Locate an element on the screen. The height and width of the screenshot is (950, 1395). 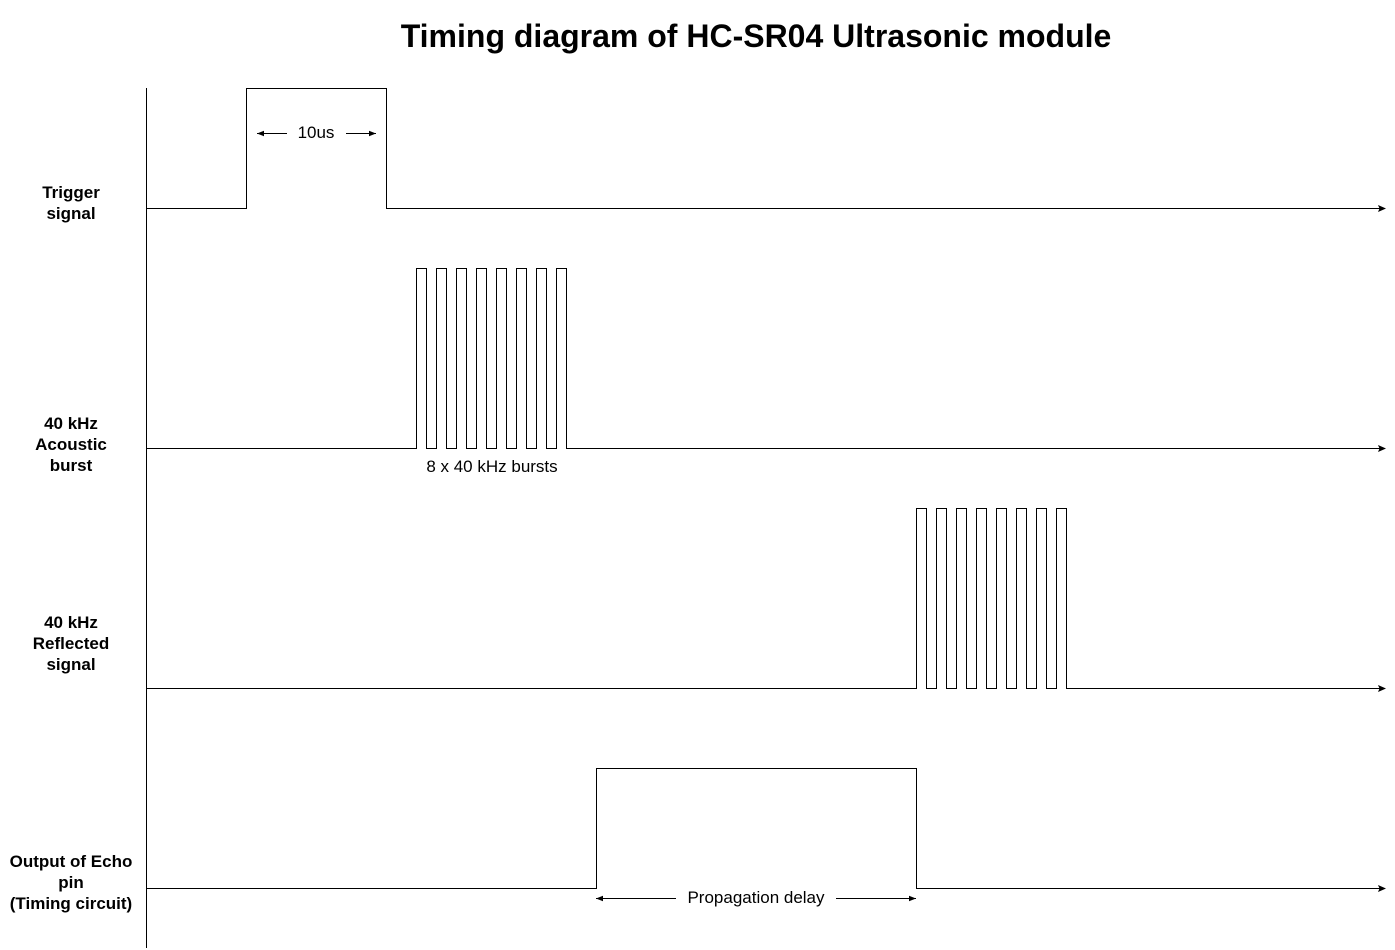
row-label-line: Acoustic is located at coordinates (71, 444).